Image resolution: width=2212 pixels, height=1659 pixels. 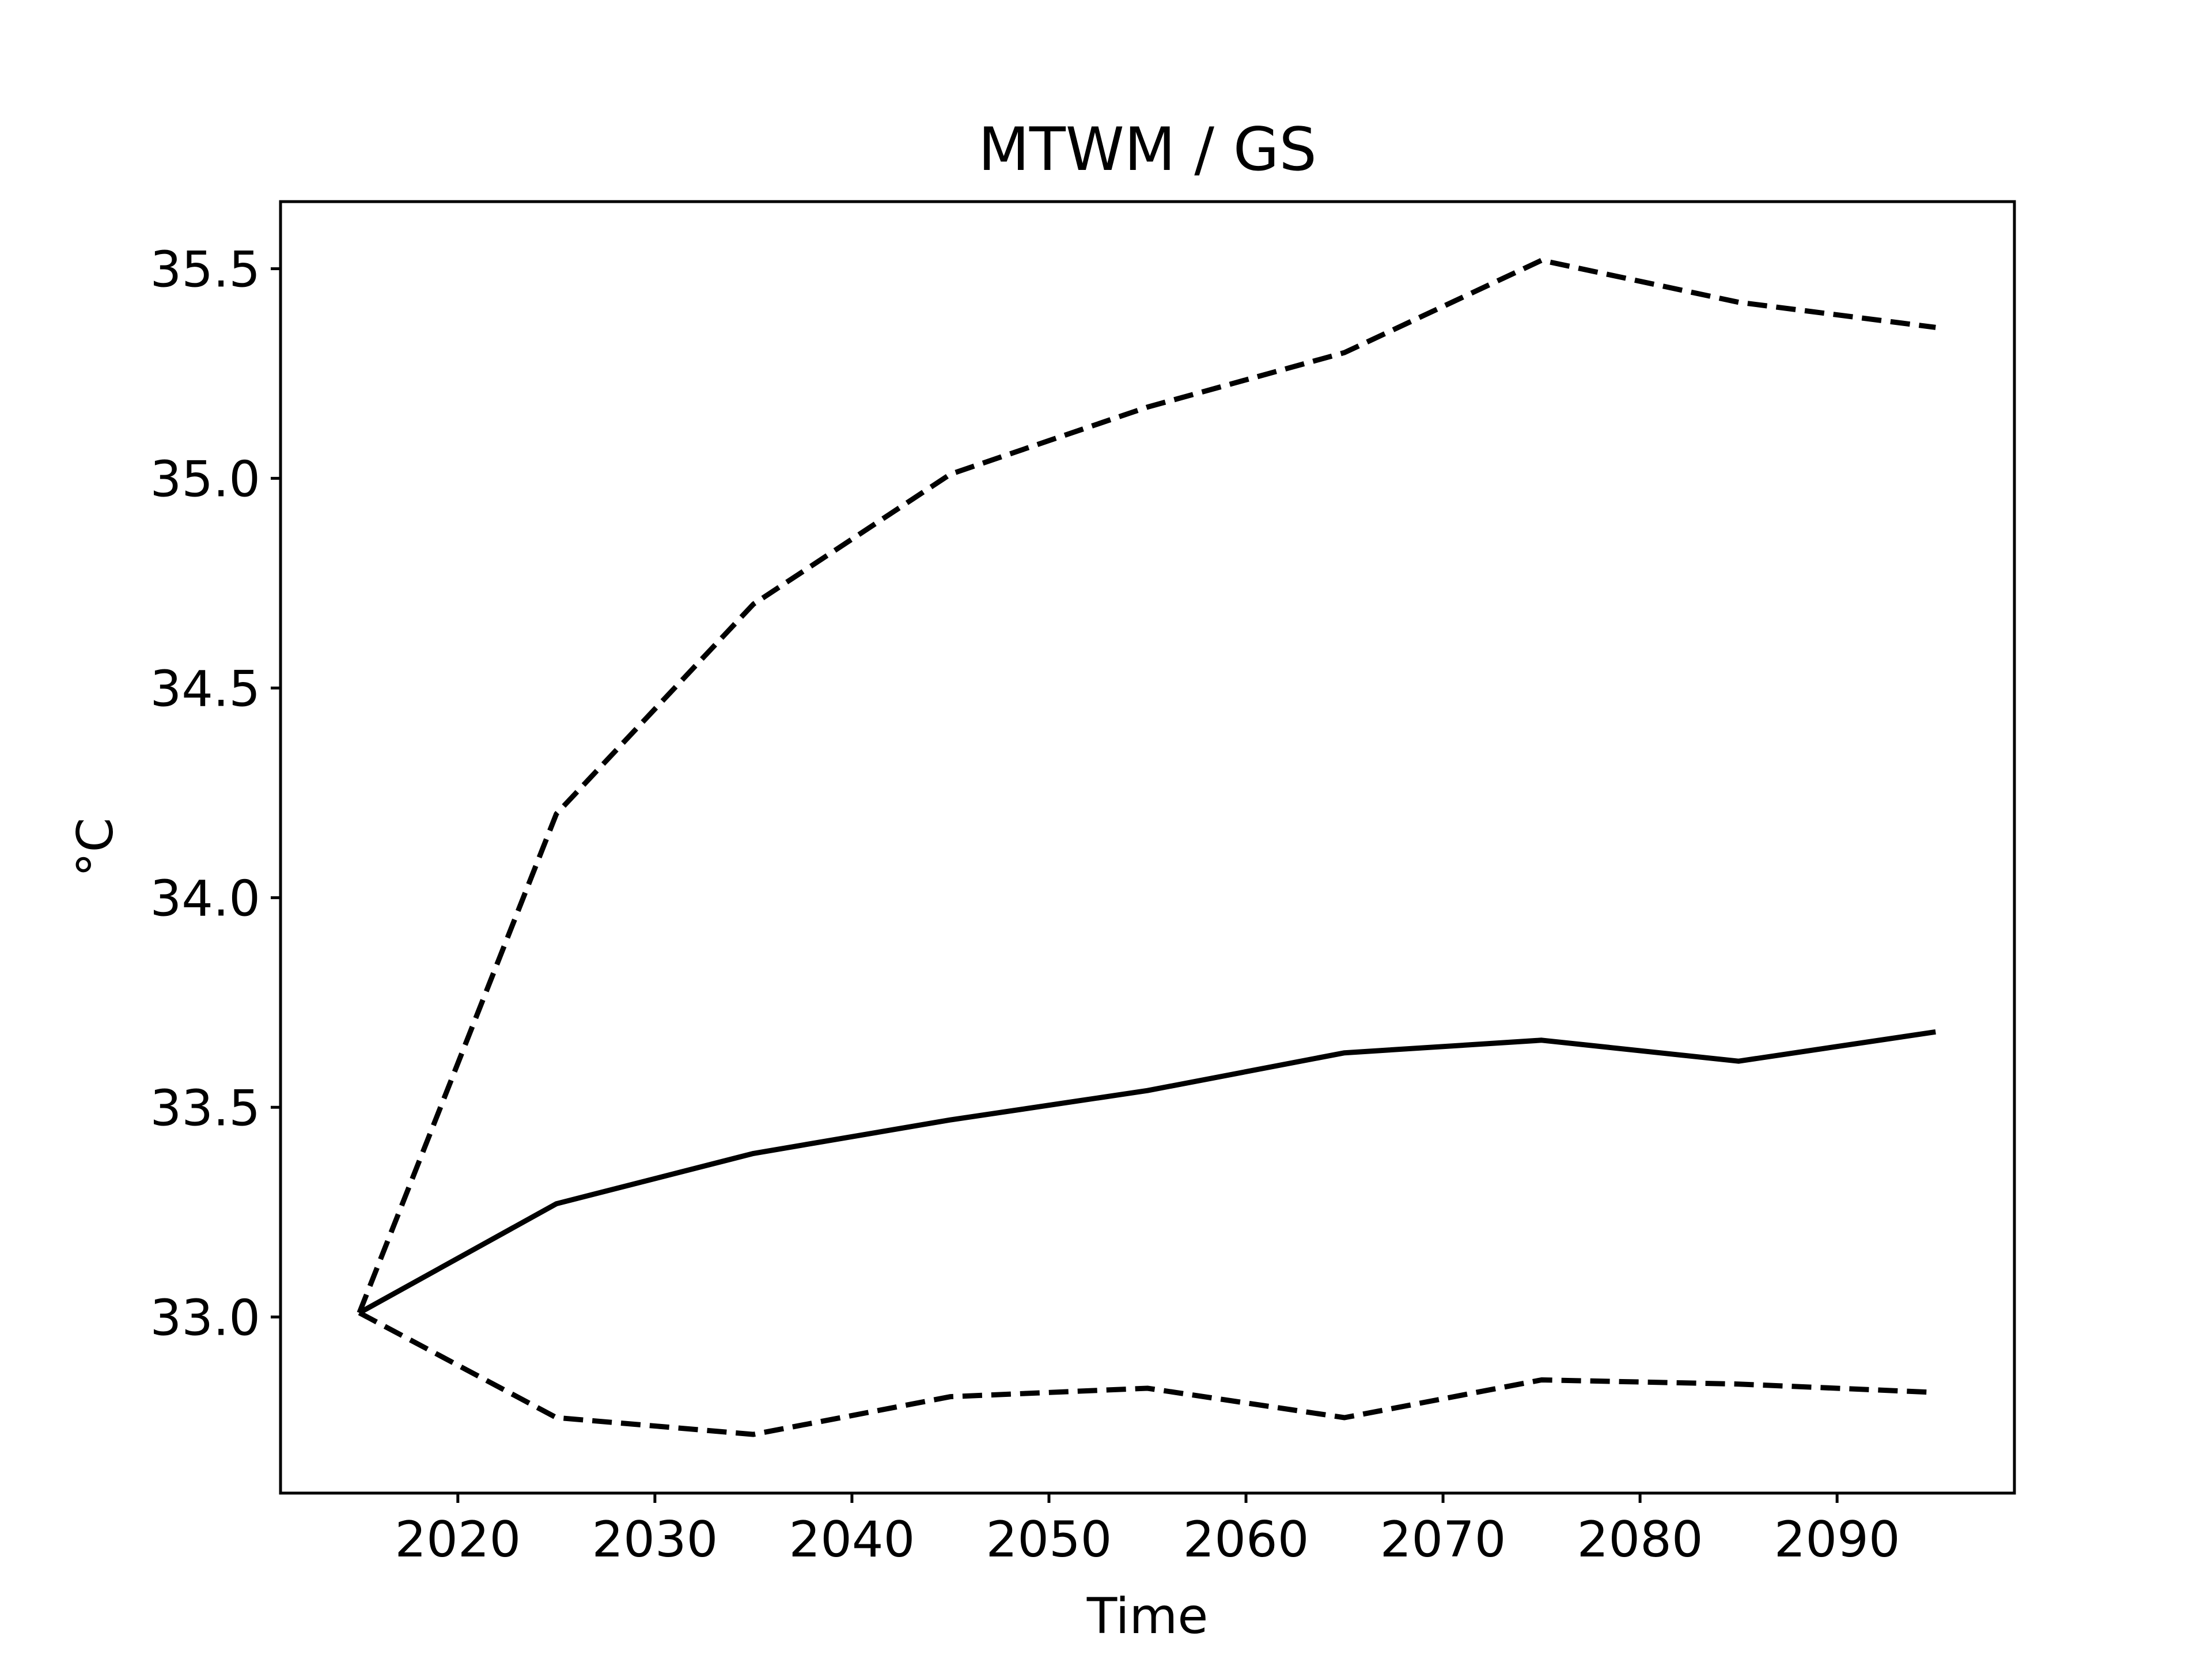 I want to click on y-tick-label: 33.0, so click(x=205, y=1318).